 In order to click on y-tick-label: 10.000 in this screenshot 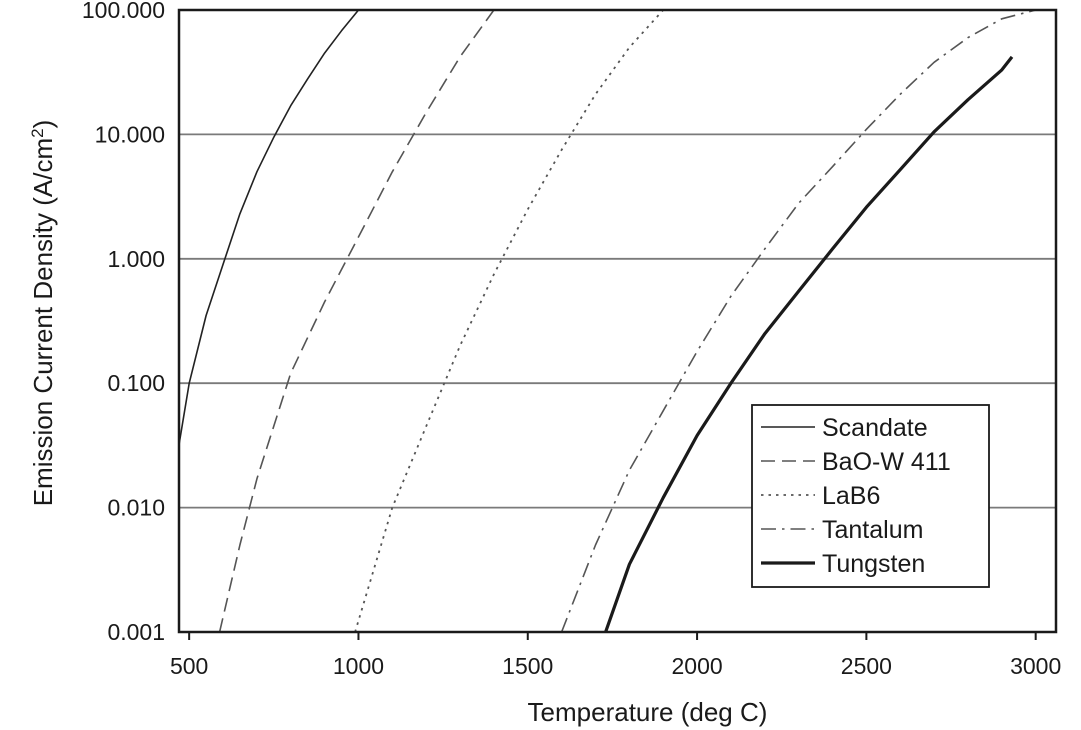, I will do `click(130, 134)`.